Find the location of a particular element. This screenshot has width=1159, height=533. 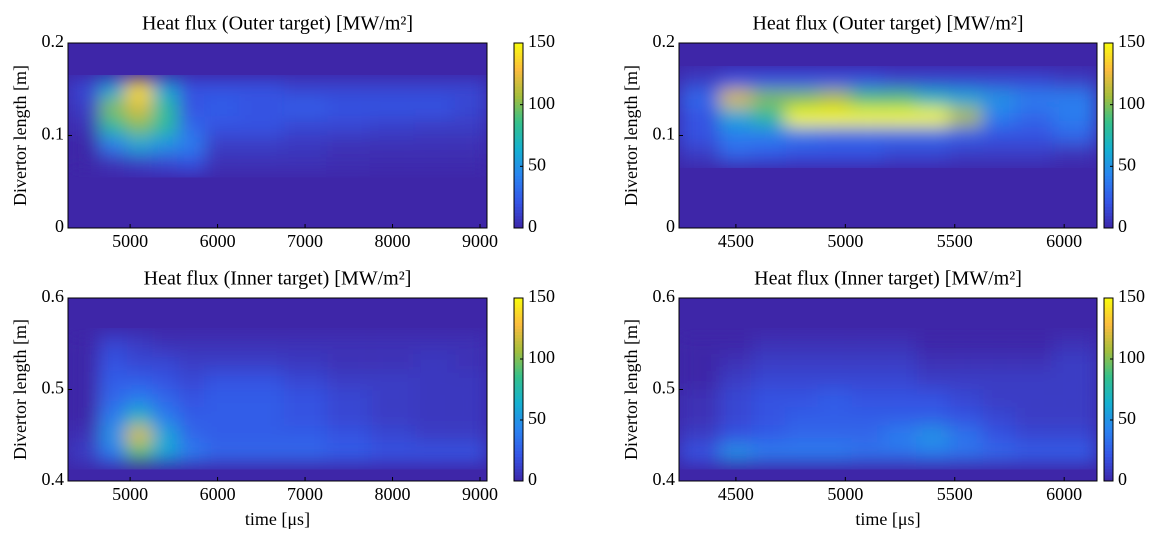

y-tick-label: 0.5 is located at coordinates (664, 388).